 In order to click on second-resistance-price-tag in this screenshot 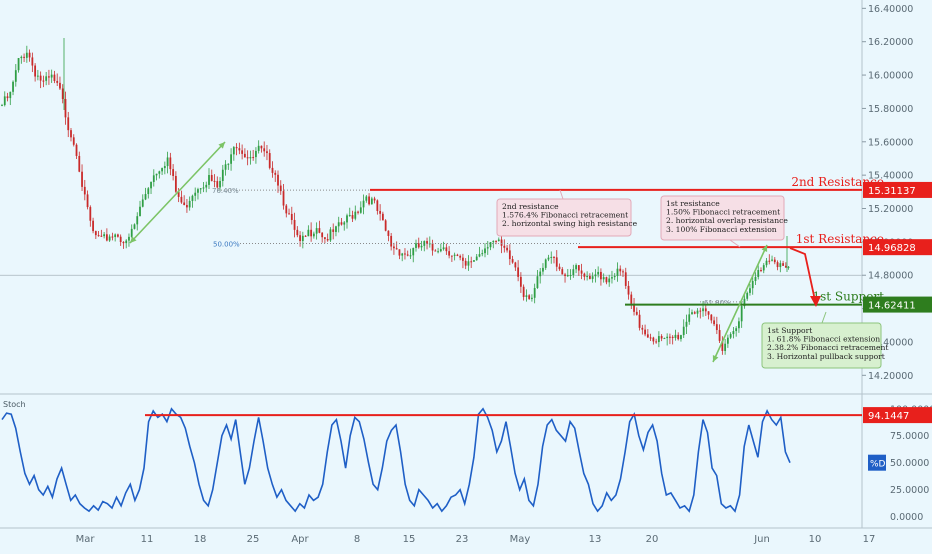, I will do `click(897, 189)`.